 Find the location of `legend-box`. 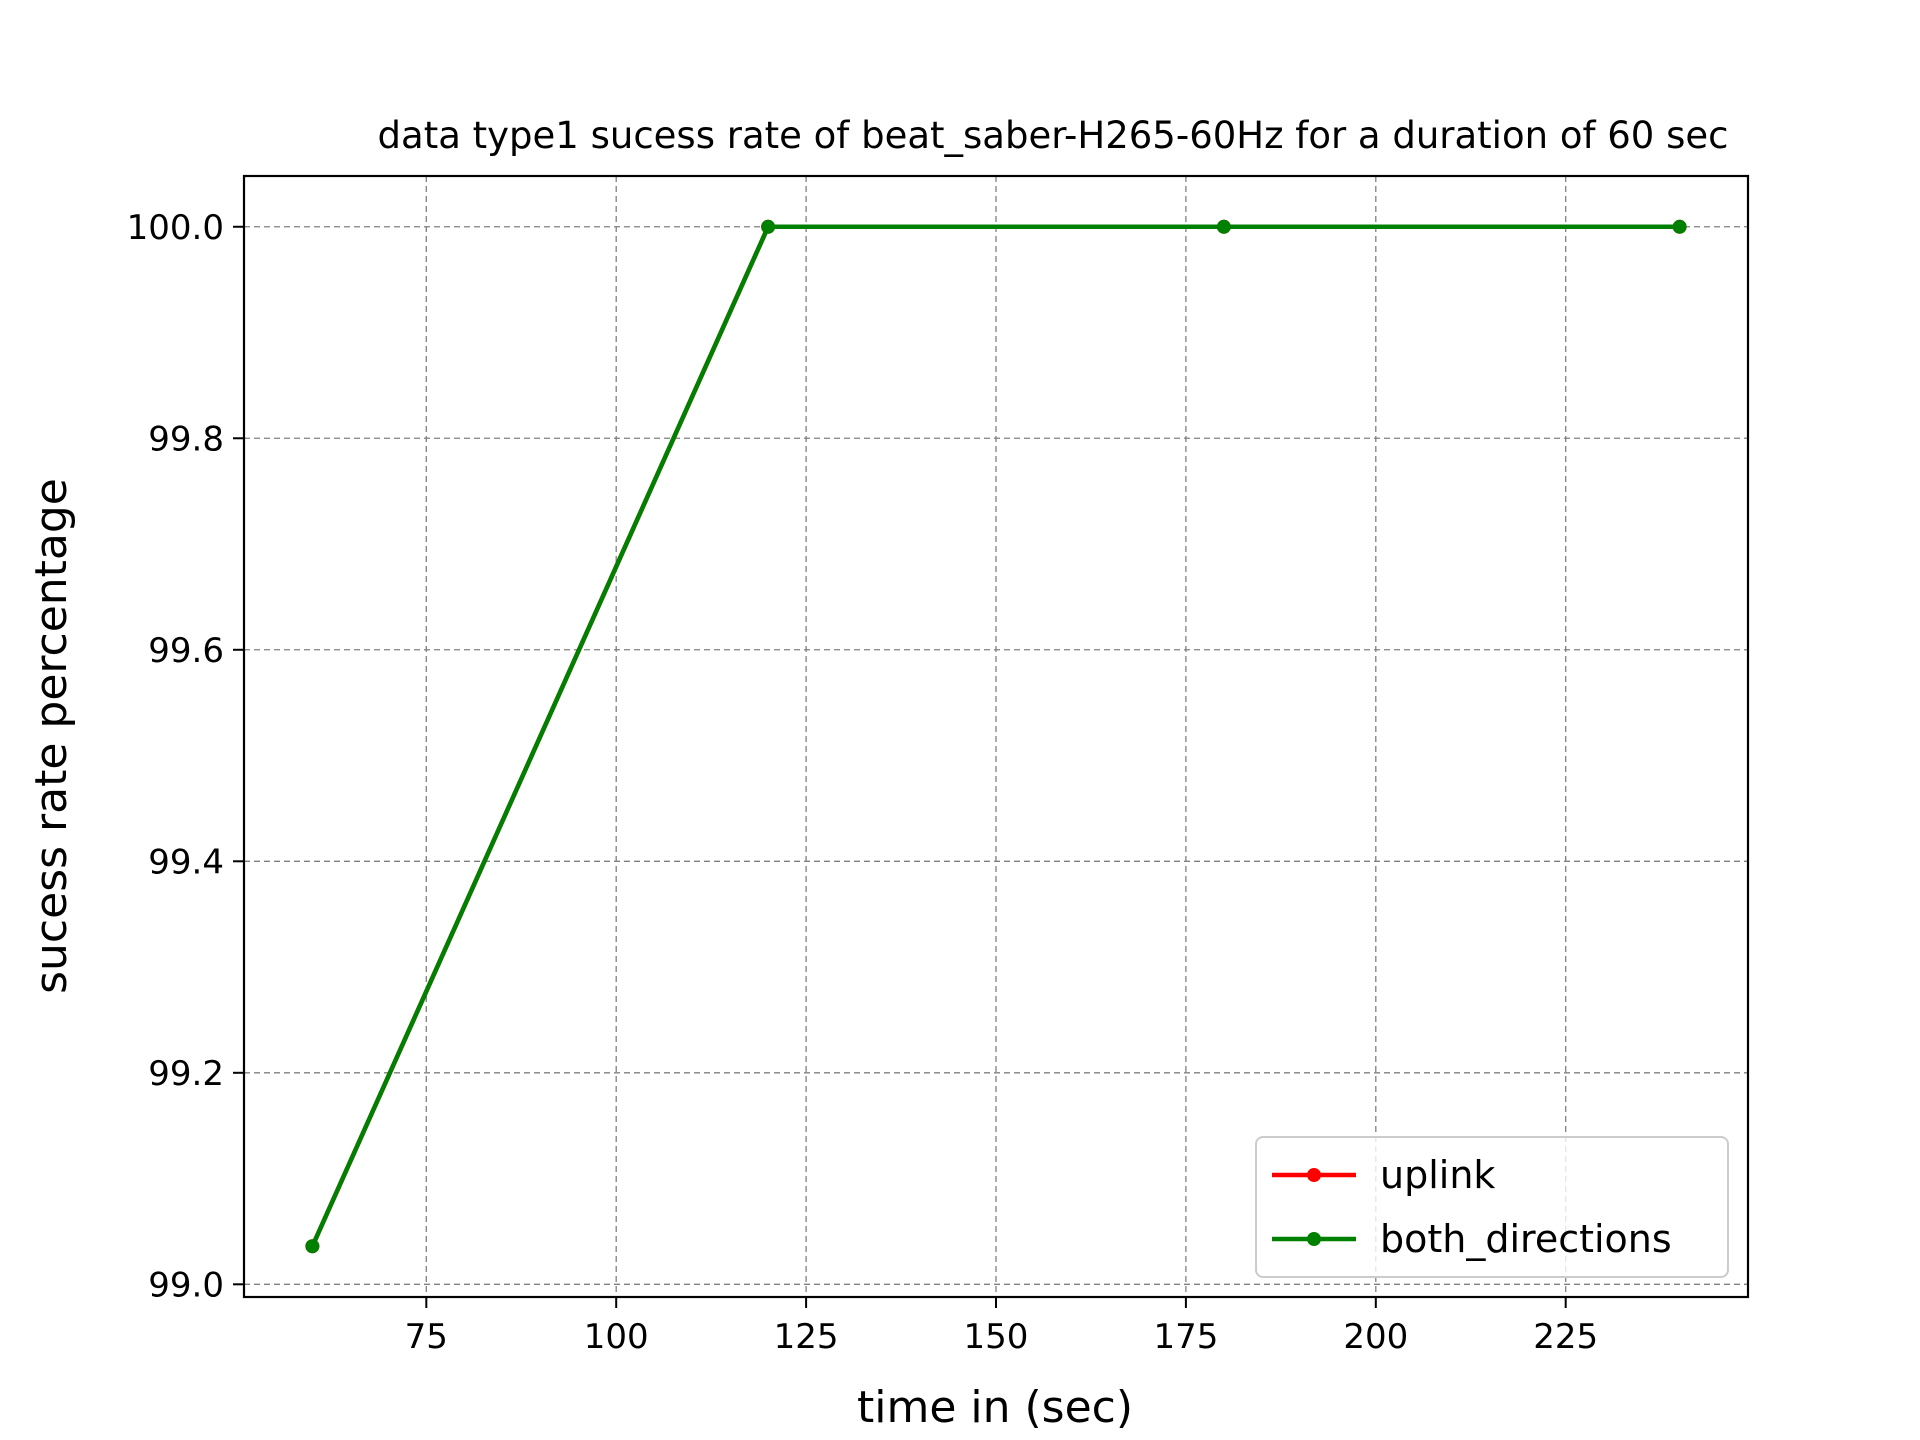

legend-box is located at coordinates (1492, 1207).